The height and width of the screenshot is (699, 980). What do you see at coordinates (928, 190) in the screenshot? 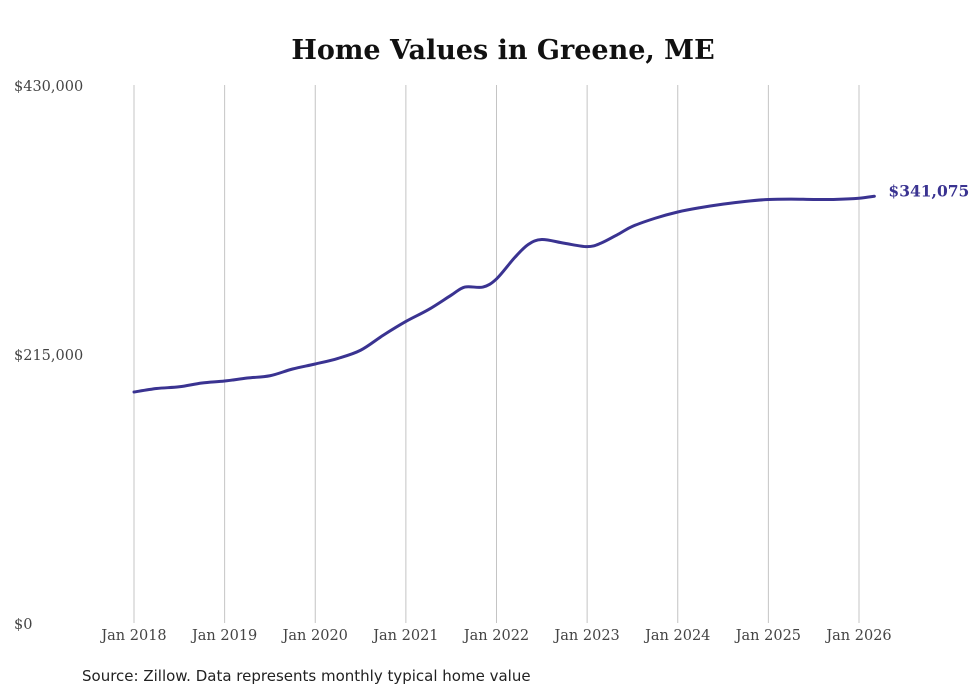
I see `end-value-label: $341,075` at bounding box center [928, 190].